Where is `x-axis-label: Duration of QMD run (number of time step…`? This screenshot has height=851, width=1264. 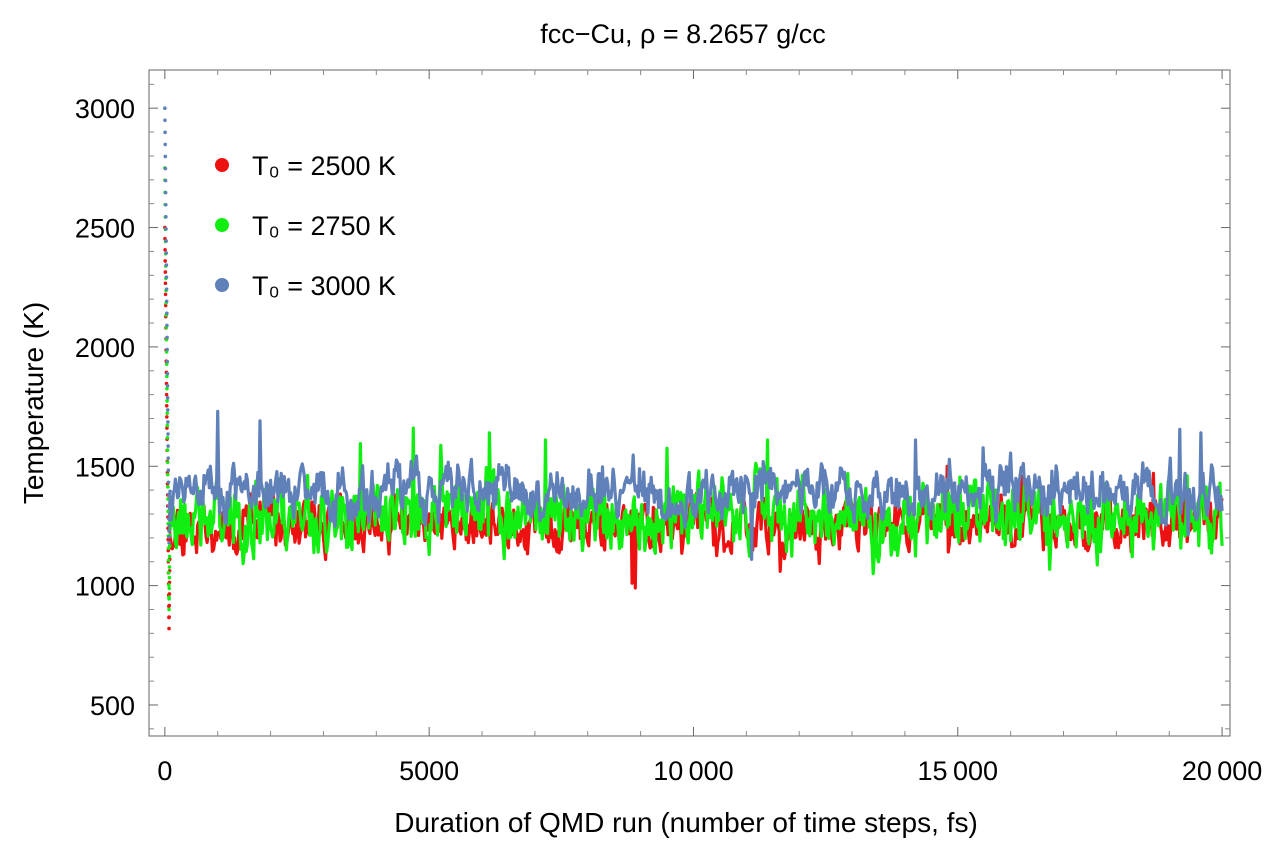
x-axis-label: Duration of QMD run (number of time step… is located at coordinates (686, 822).